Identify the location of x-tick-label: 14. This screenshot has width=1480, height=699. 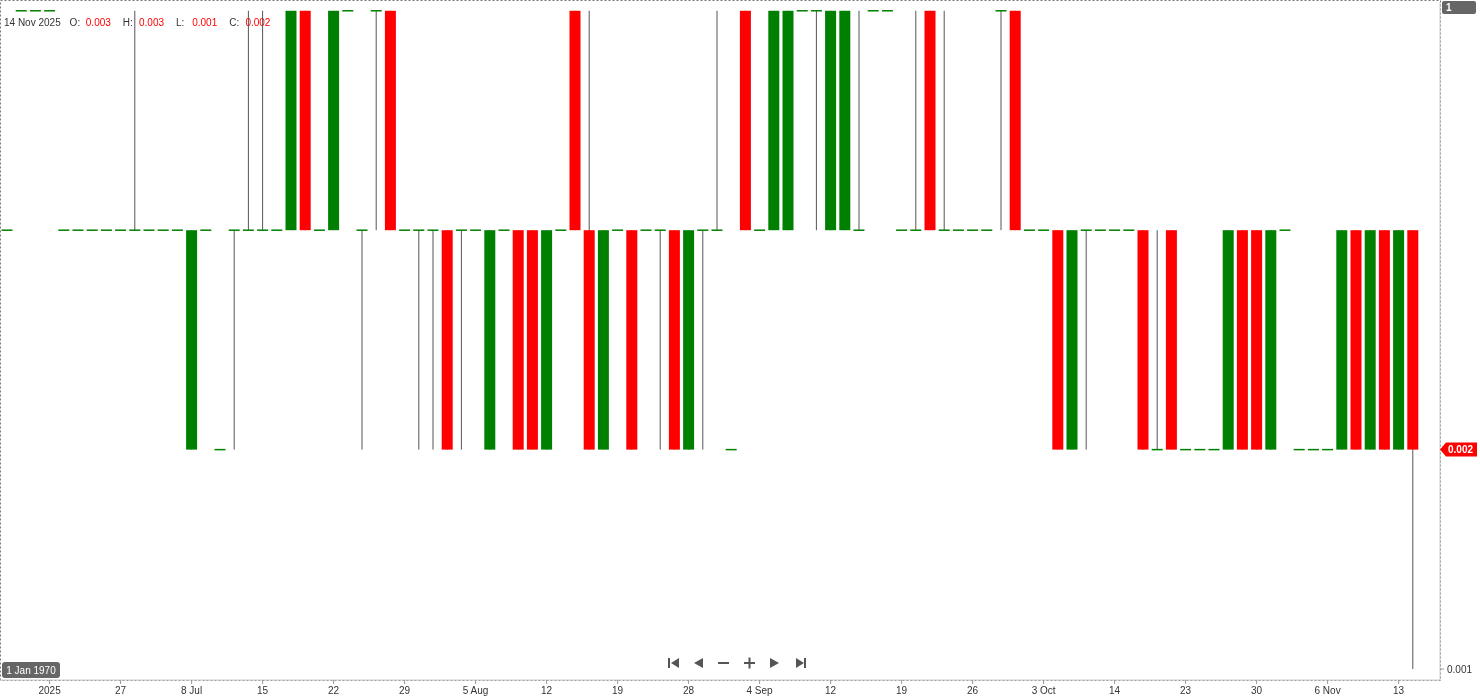
(1115, 690).